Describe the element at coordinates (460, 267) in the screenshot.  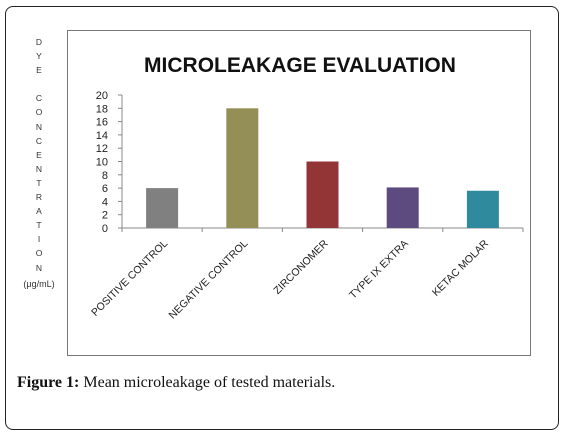
I see `x-tick-label: KETAC MOLAR` at that location.